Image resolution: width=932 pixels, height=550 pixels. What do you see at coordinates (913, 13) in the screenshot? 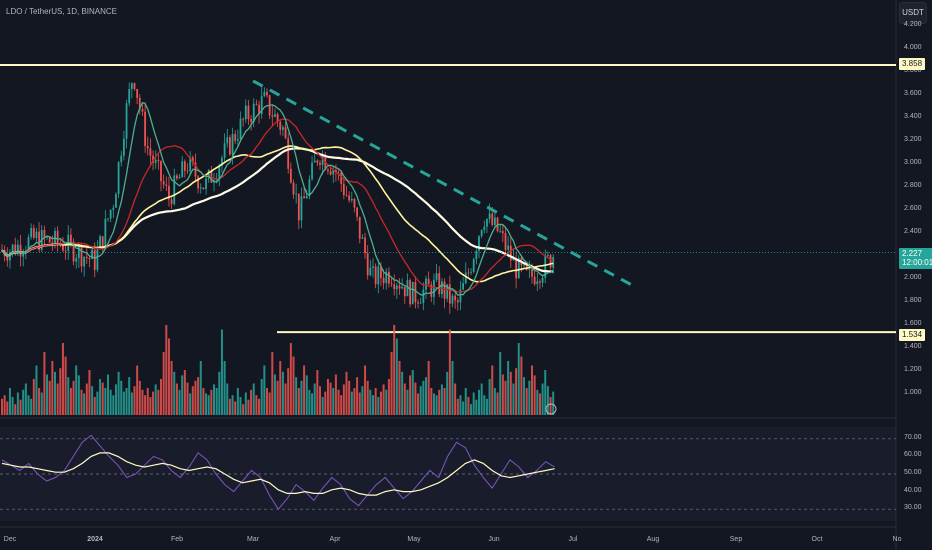
I see `currency-button: USDT` at bounding box center [913, 13].